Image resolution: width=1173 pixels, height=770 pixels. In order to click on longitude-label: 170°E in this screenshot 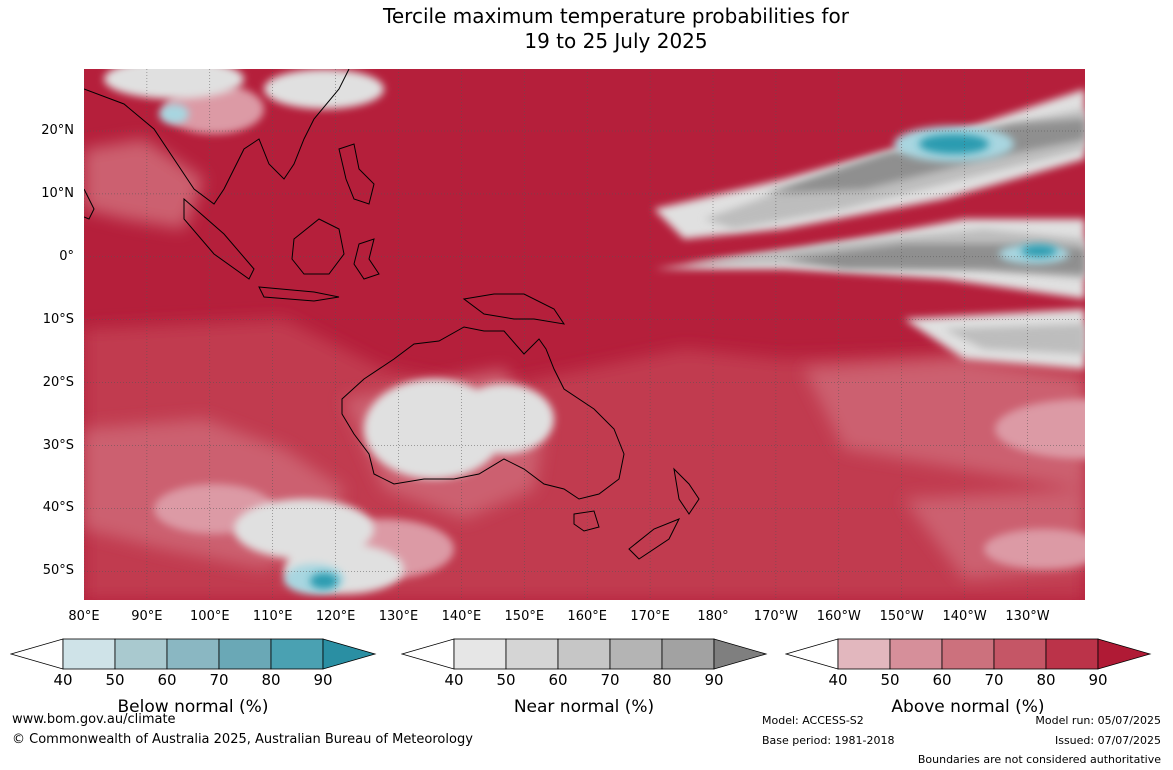, I will do `click(650, 616)`.